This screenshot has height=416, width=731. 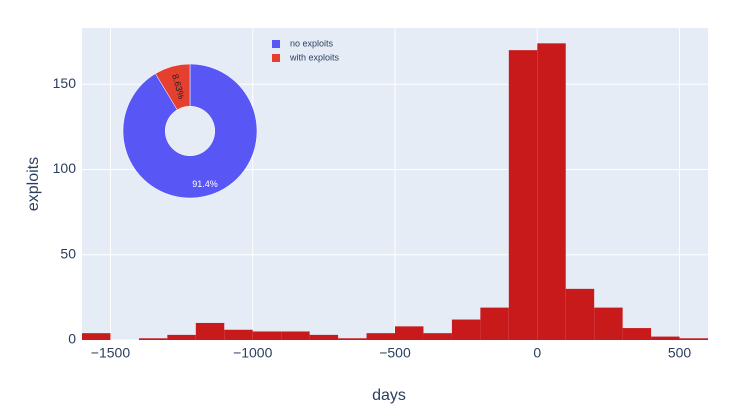 I want to click on x-tick-label: 500, so click(x=680, y=353).